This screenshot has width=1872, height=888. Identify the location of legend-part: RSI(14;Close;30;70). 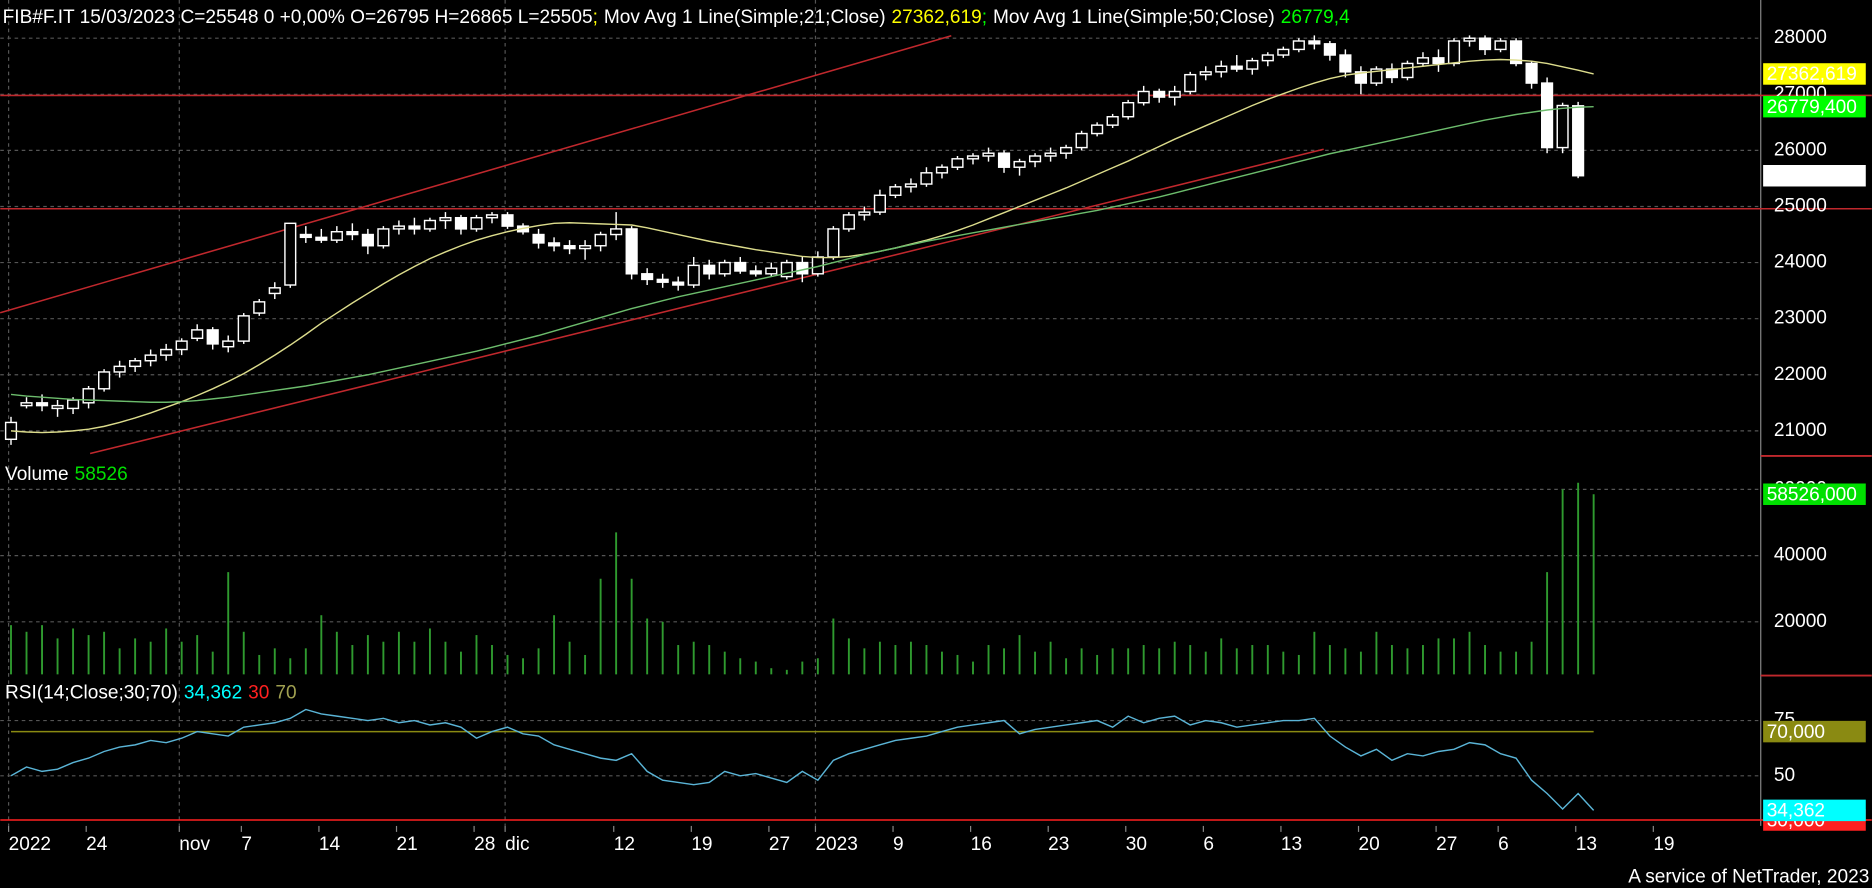
(91, 692).